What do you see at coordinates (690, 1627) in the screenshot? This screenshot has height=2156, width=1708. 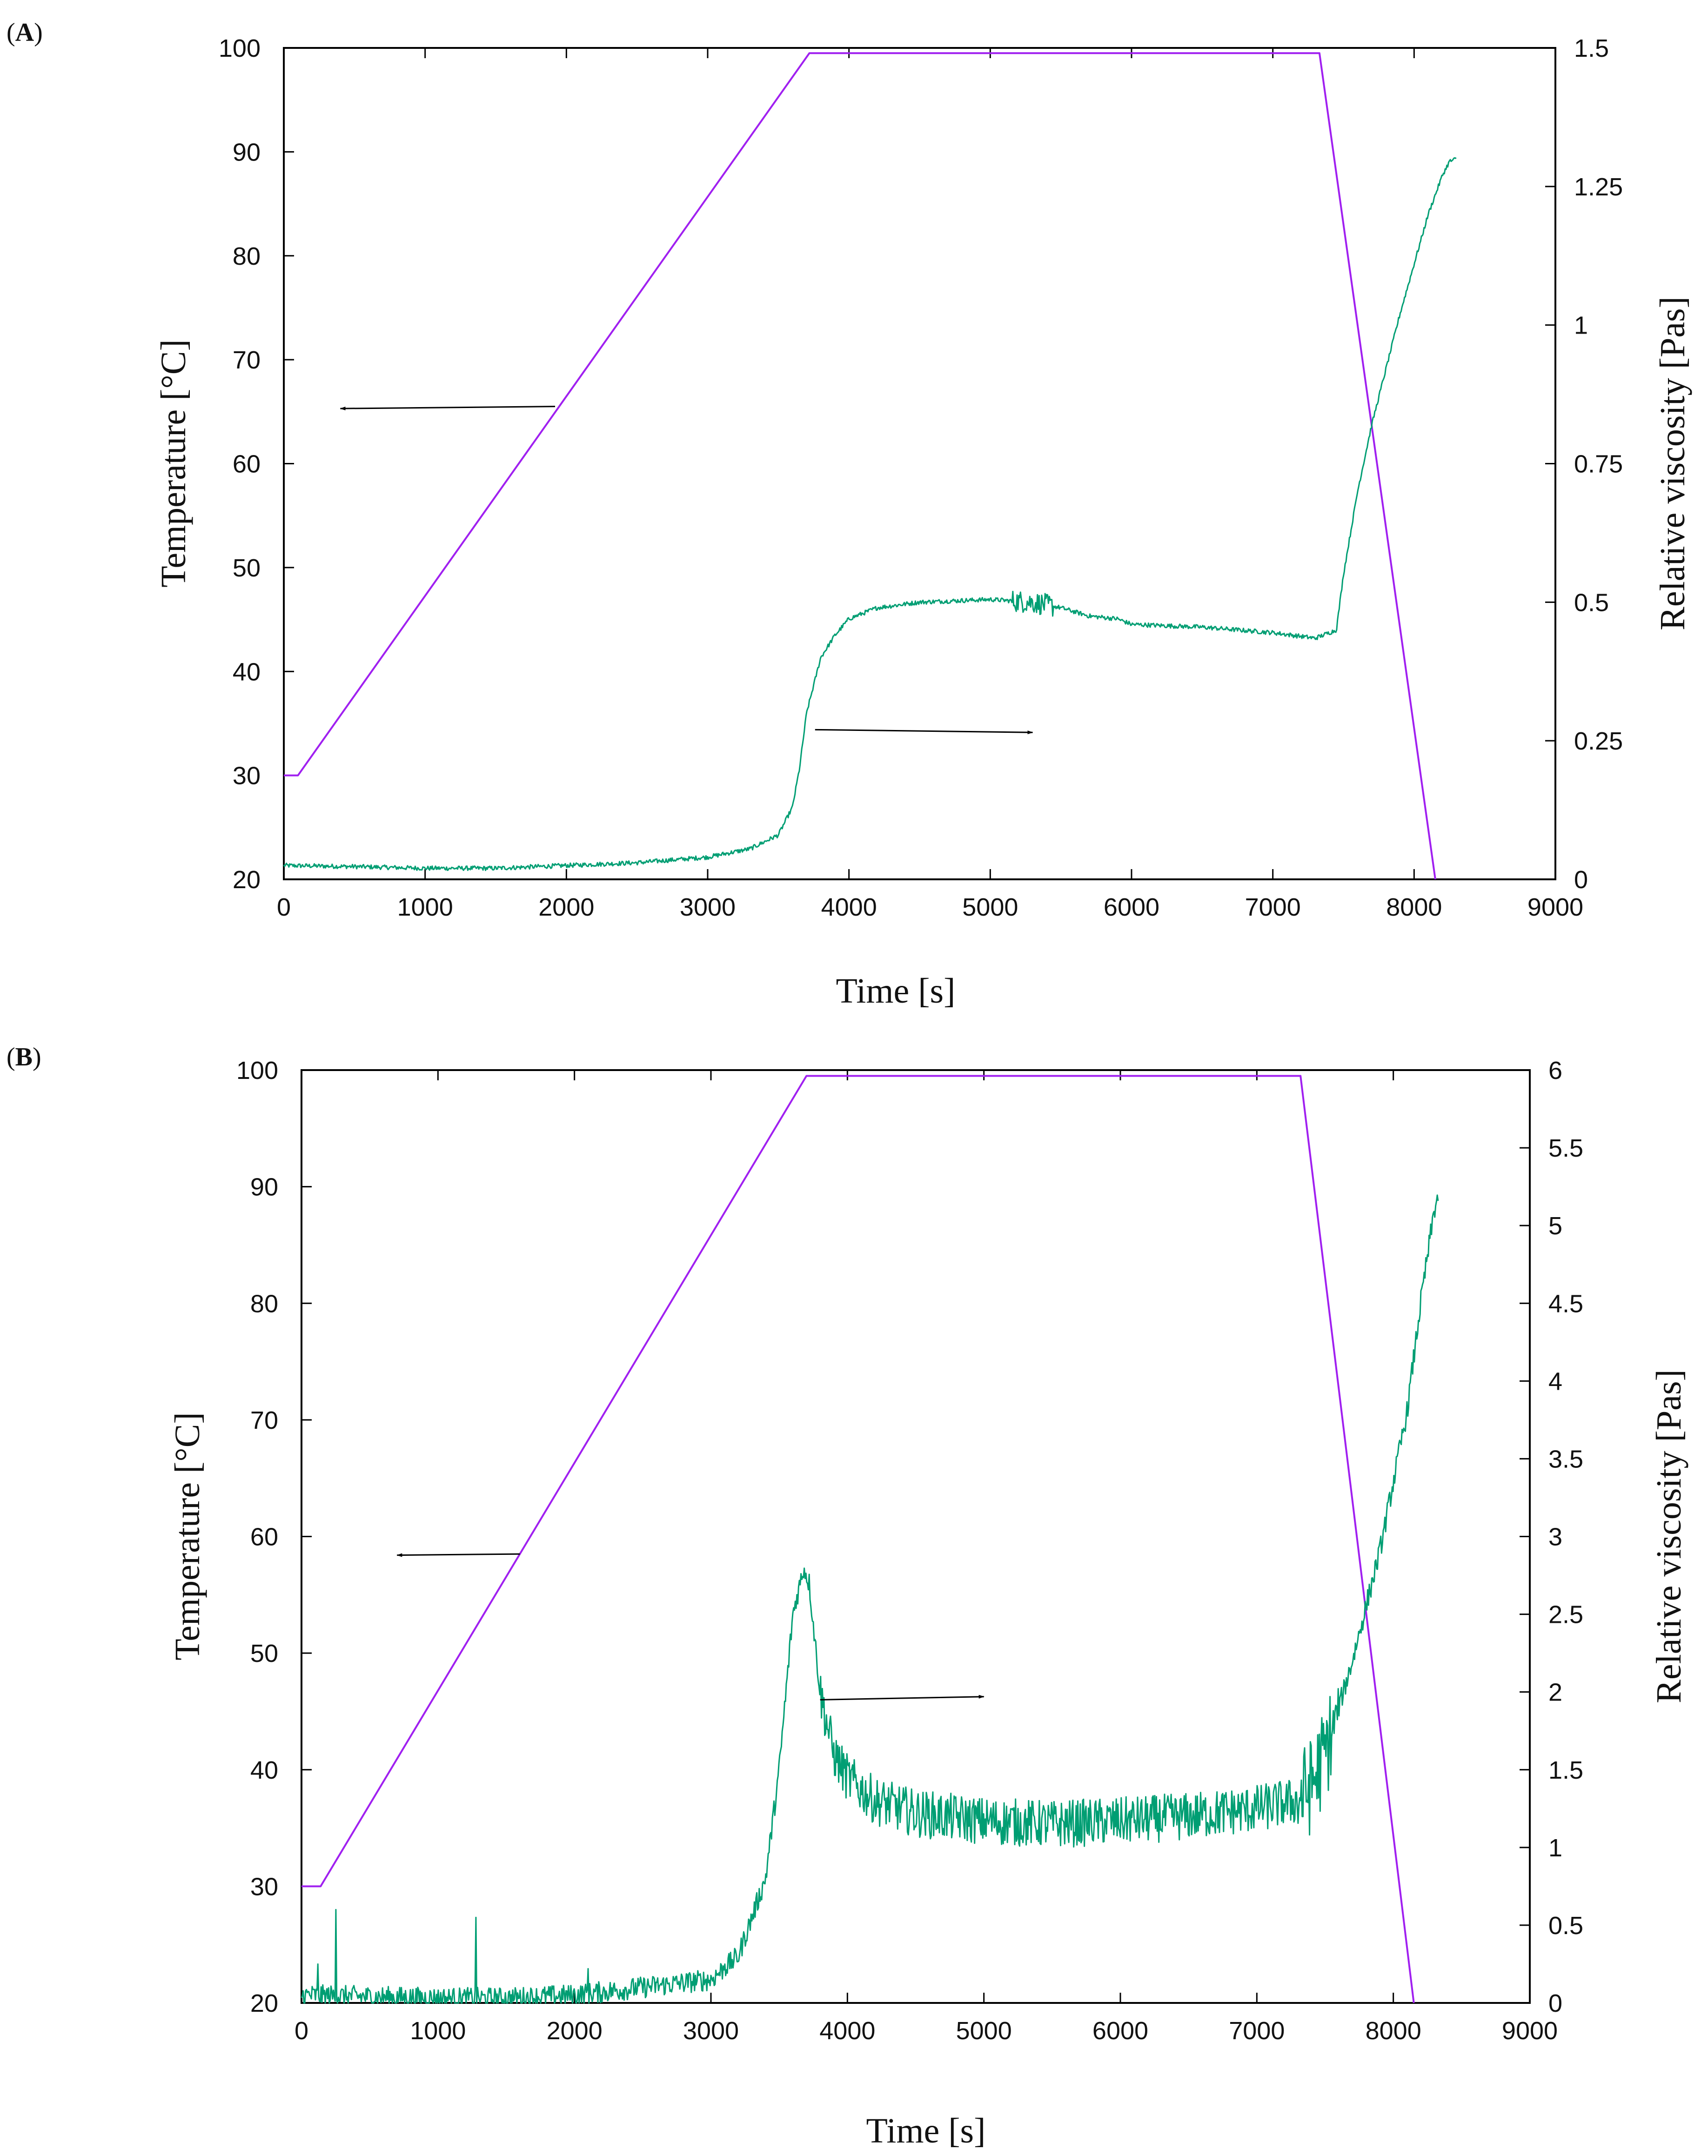 I see `annotation-arrows-b` at bounding box center [690, 1627].